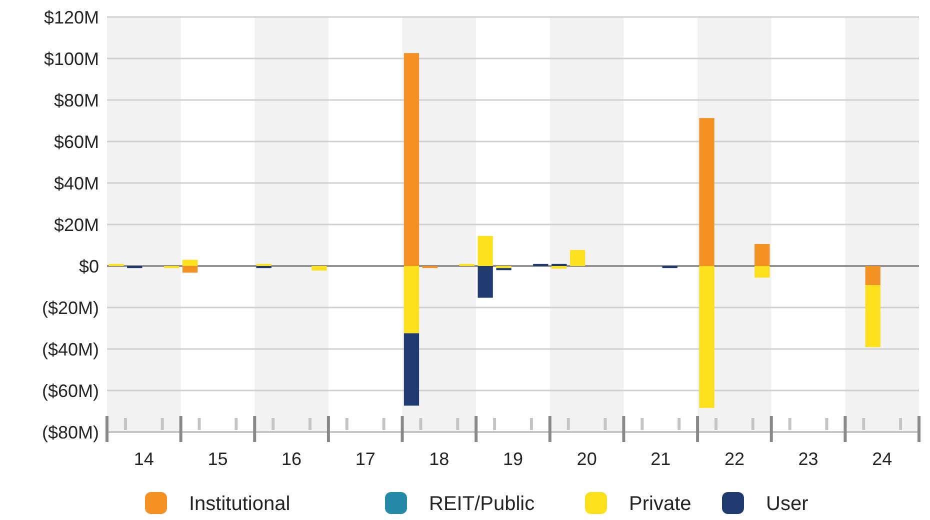 This screenshot has height=520, width=930. What do you see at coordinates (660, 458) in the screenshot?
I see `x-tick-label: 21` at bounding box center [660, 458].